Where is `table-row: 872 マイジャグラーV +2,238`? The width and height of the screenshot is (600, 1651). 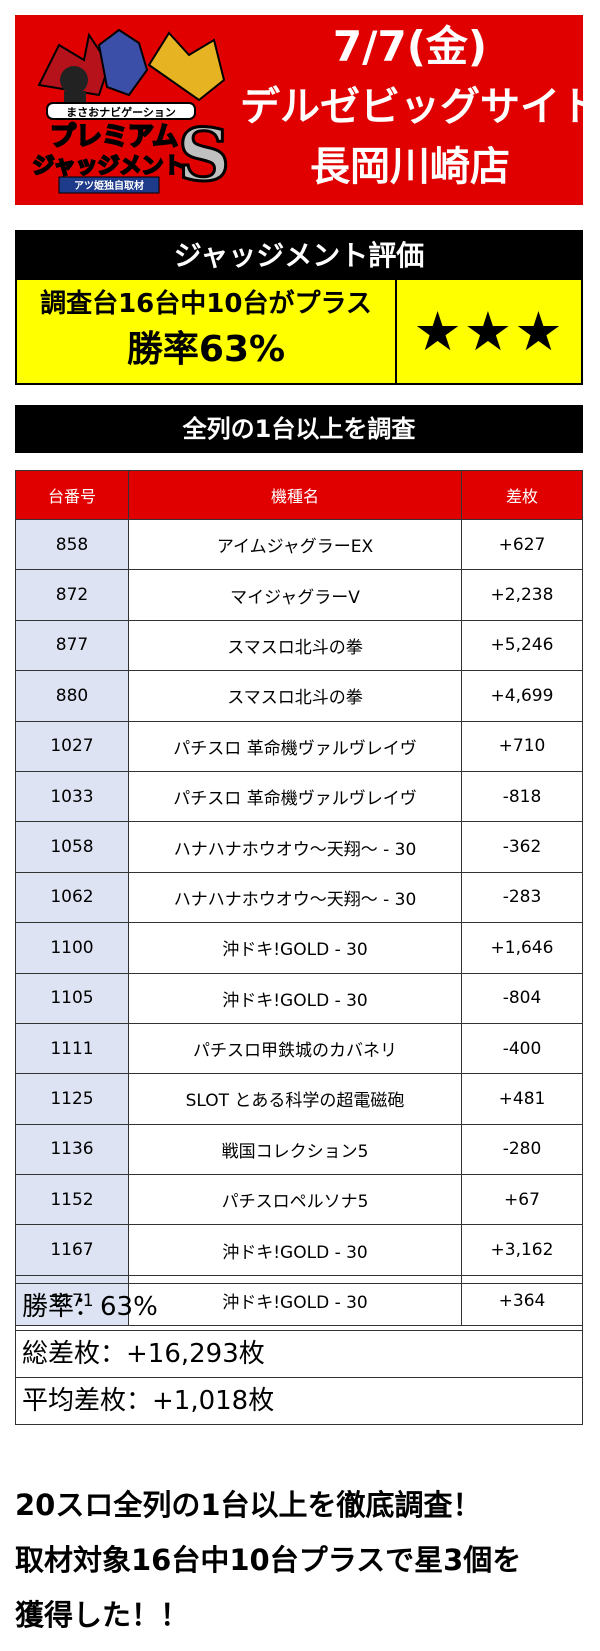
table-row: 872 マイジャグラーV +2,238 is located at coordinates (299, 595).